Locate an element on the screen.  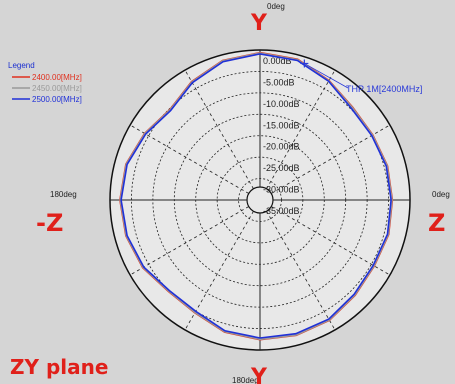
legend-entry-label: 2450.00[MHz] is located at coordinates (57, 88).